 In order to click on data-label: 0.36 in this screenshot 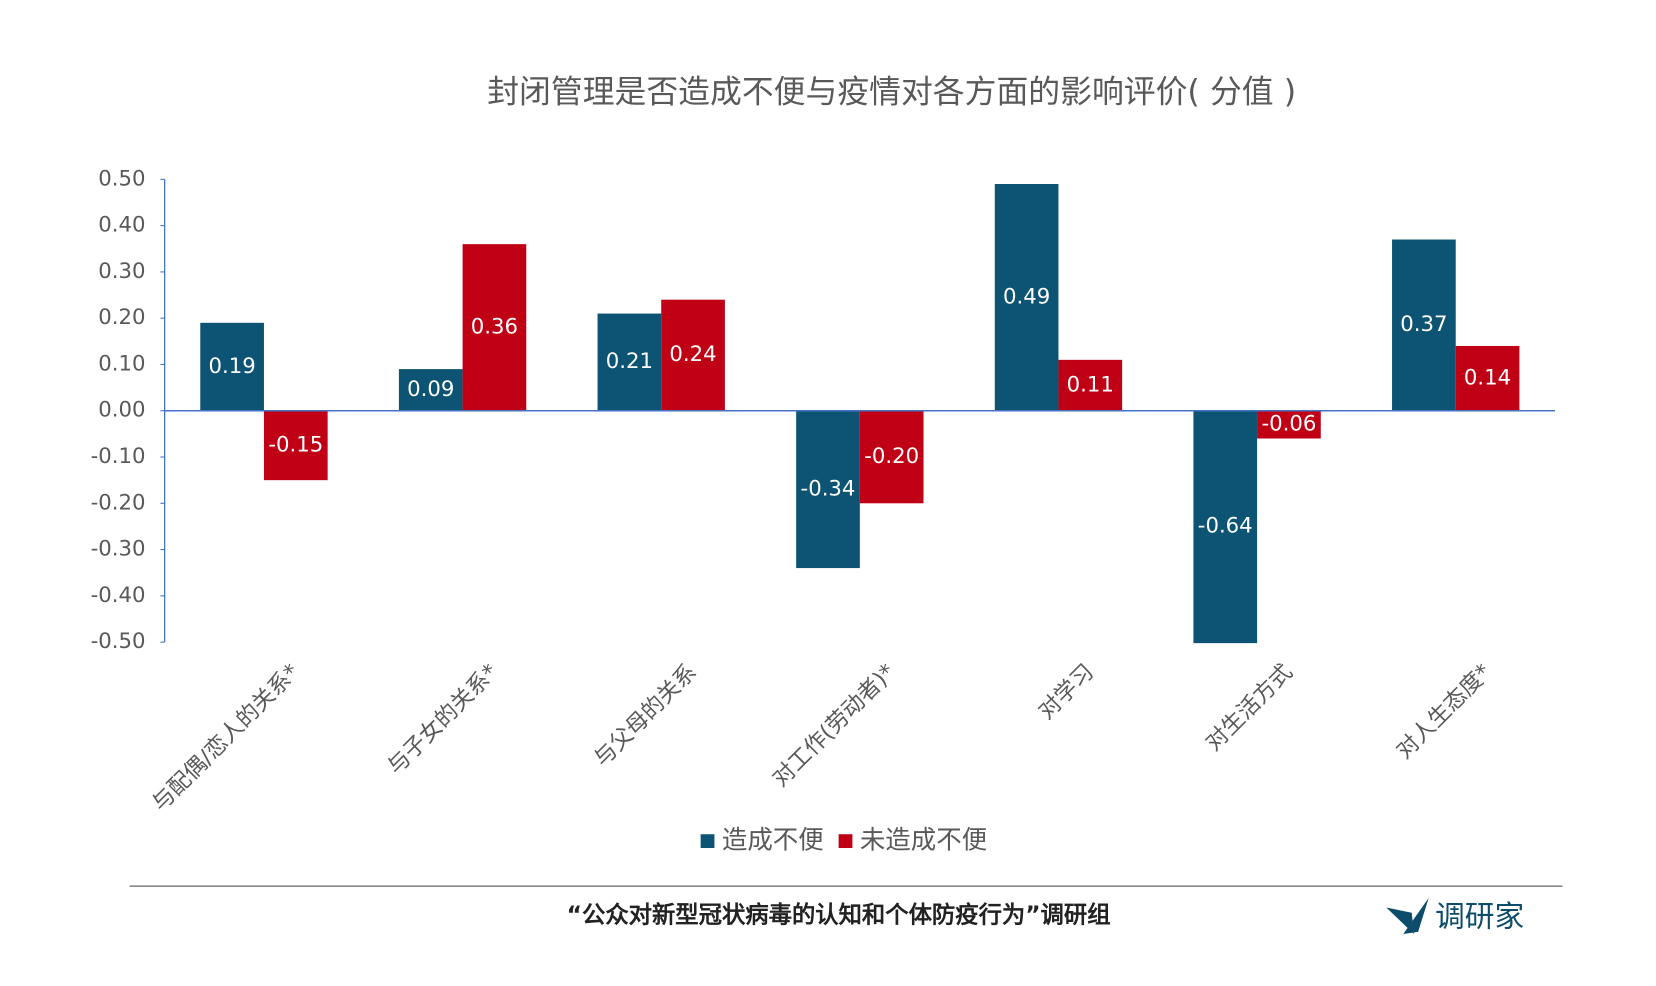, I will do `click(494, 326)`.